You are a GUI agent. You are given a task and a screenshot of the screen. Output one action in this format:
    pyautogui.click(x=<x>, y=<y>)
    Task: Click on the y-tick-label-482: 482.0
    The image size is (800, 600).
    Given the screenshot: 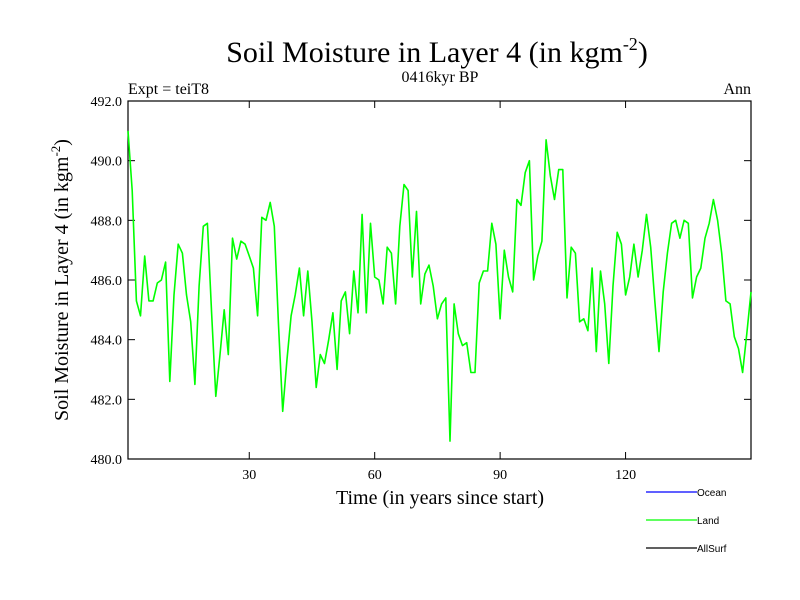 What is the action you would take?
    pyautogui.click(x=107, y=400)
    